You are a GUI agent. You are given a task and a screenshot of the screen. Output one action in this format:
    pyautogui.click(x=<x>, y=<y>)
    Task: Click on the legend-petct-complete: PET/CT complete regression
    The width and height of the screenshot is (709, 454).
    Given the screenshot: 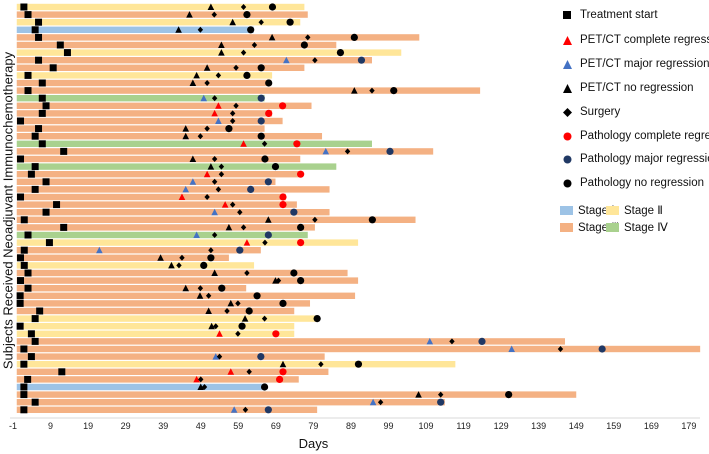 What is the action you would take?
    pyautogui.click(x=634, y=40)
    